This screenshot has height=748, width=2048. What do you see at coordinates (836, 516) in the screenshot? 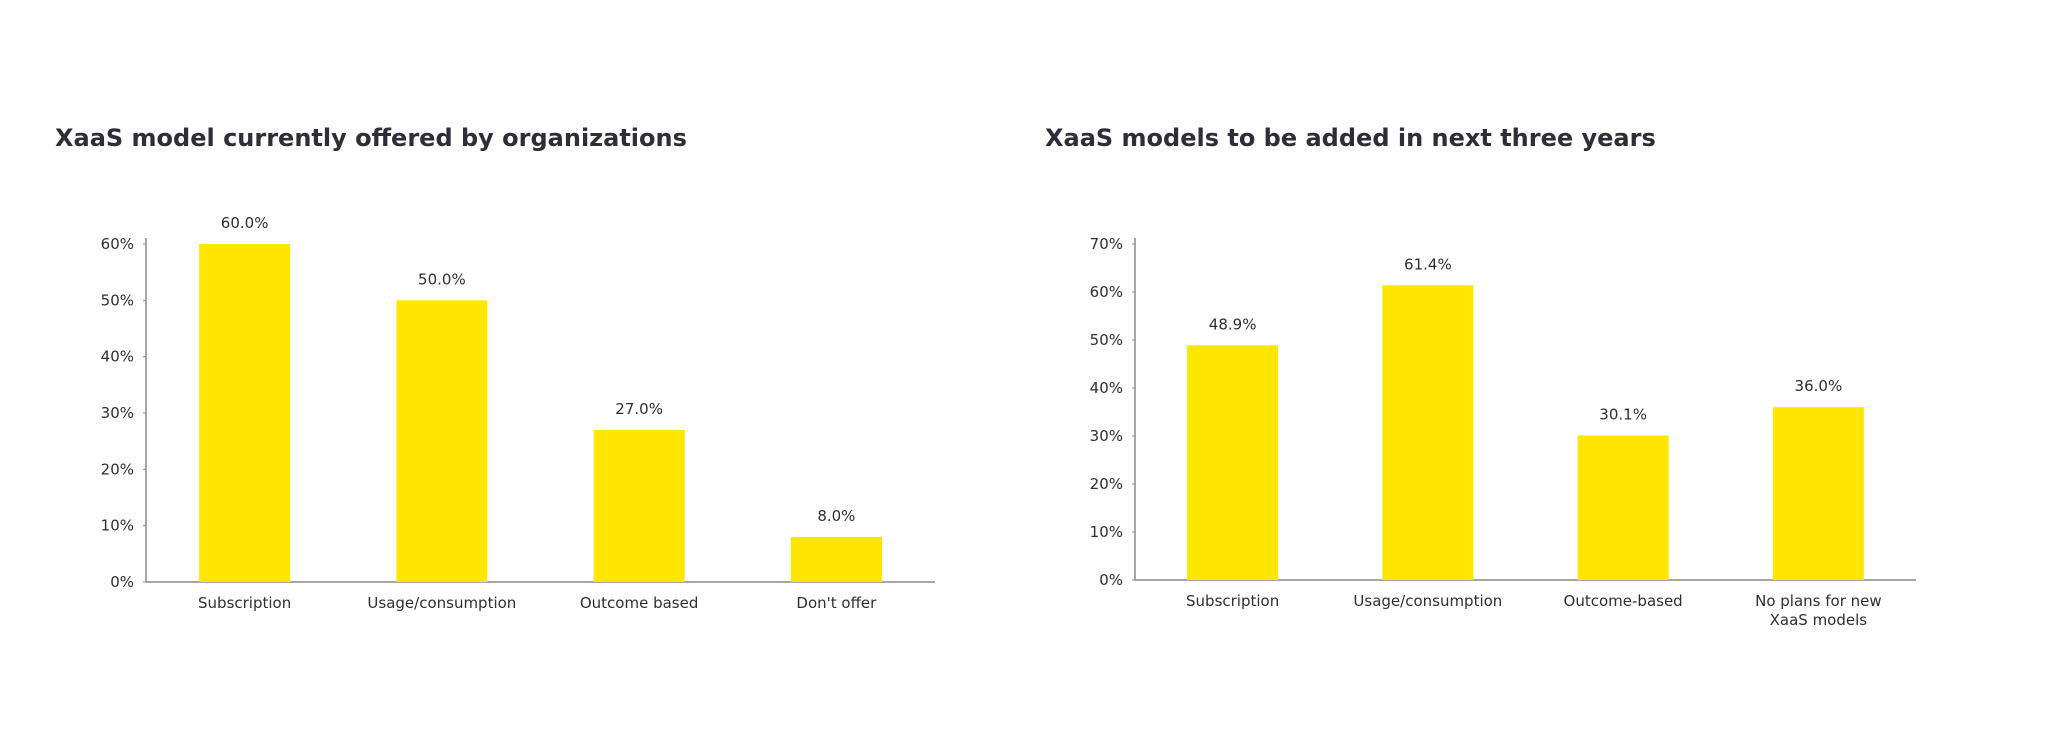
I see `value-label: 8.0%` at bounding box center [836, 516].